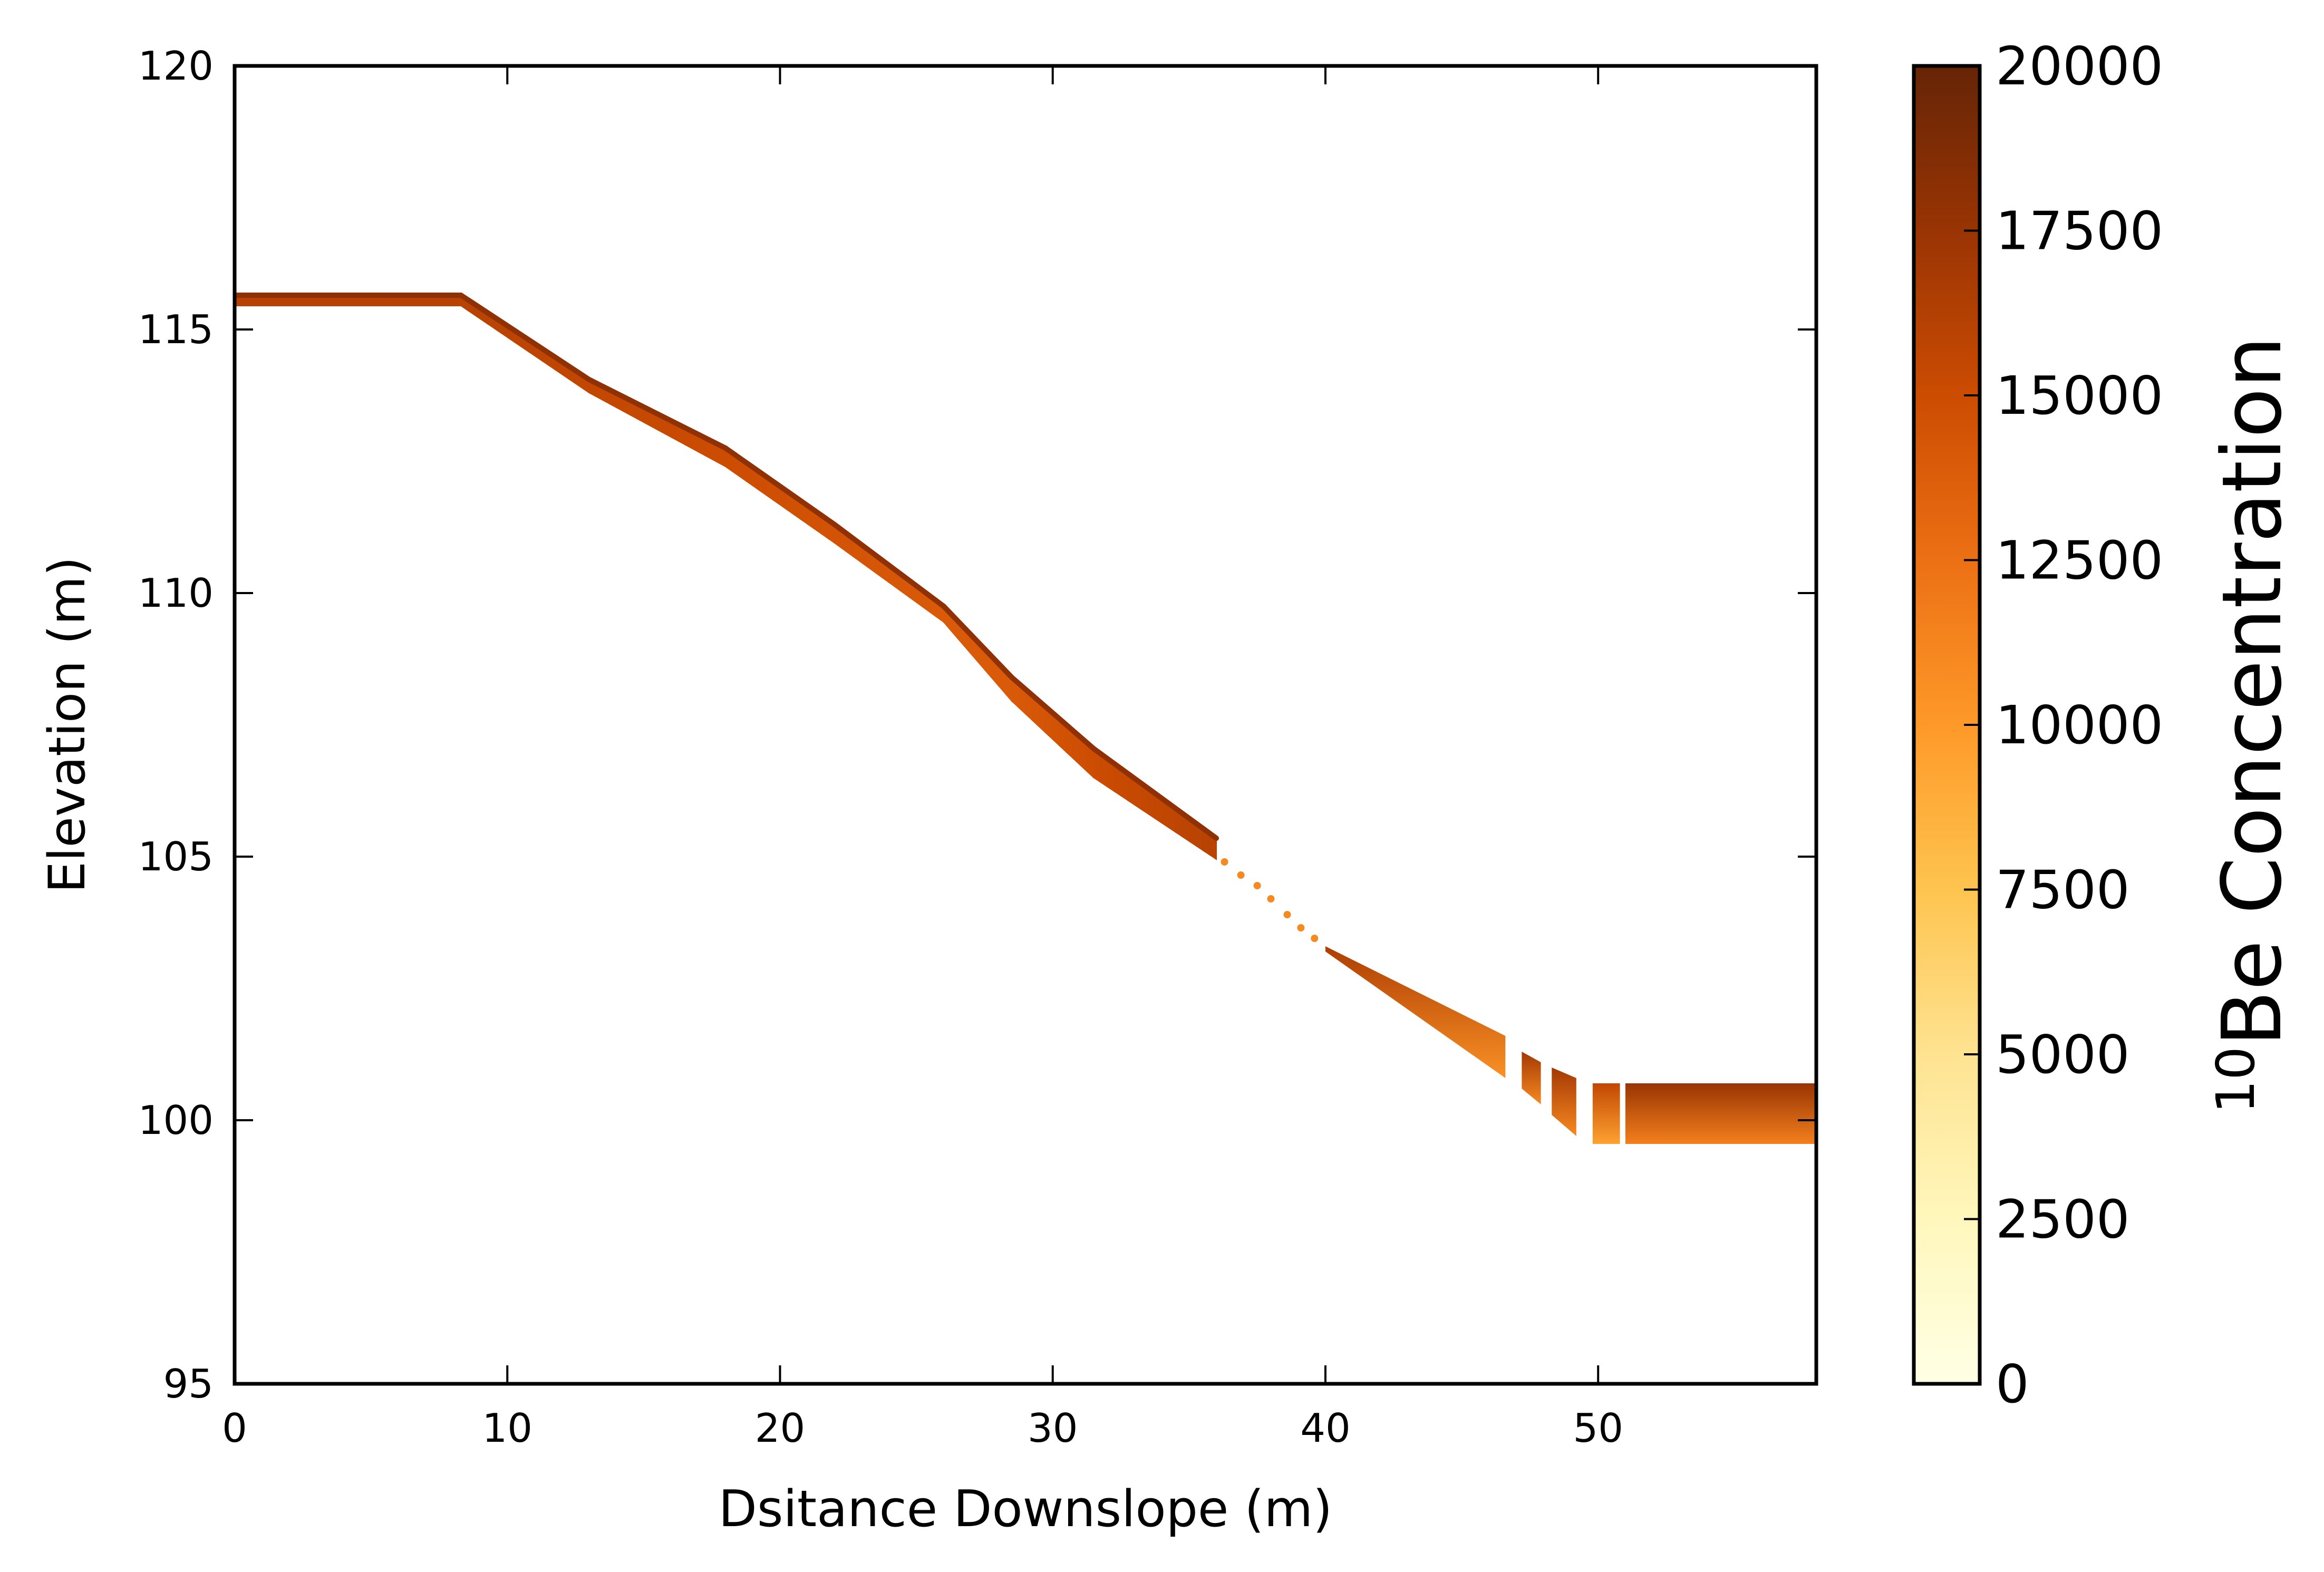  What do you see at coordinates (176, 329) in the screenshot?
I see `y-tick-label: 115` at bounding box center [176, 329].